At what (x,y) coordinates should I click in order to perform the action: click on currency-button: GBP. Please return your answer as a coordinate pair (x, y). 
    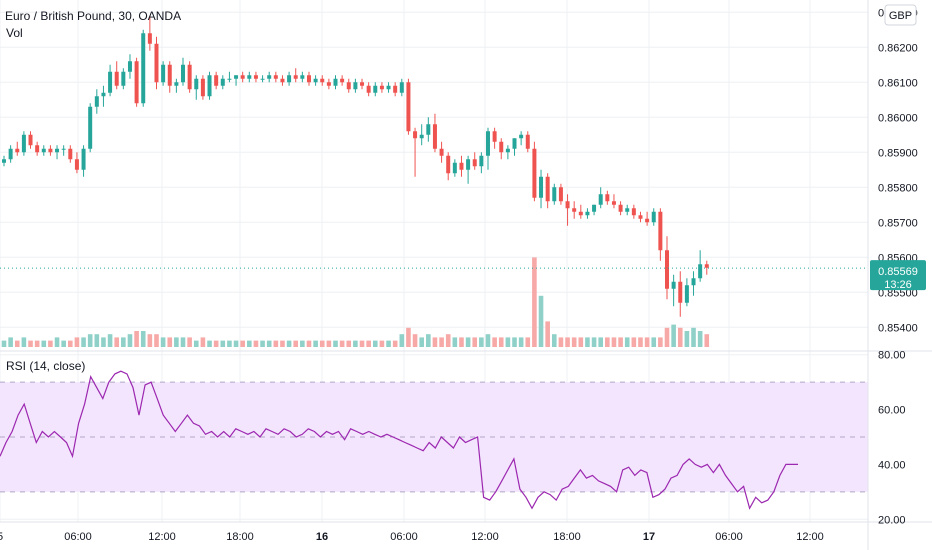
    Looking at the image, I should click on (900, 15).